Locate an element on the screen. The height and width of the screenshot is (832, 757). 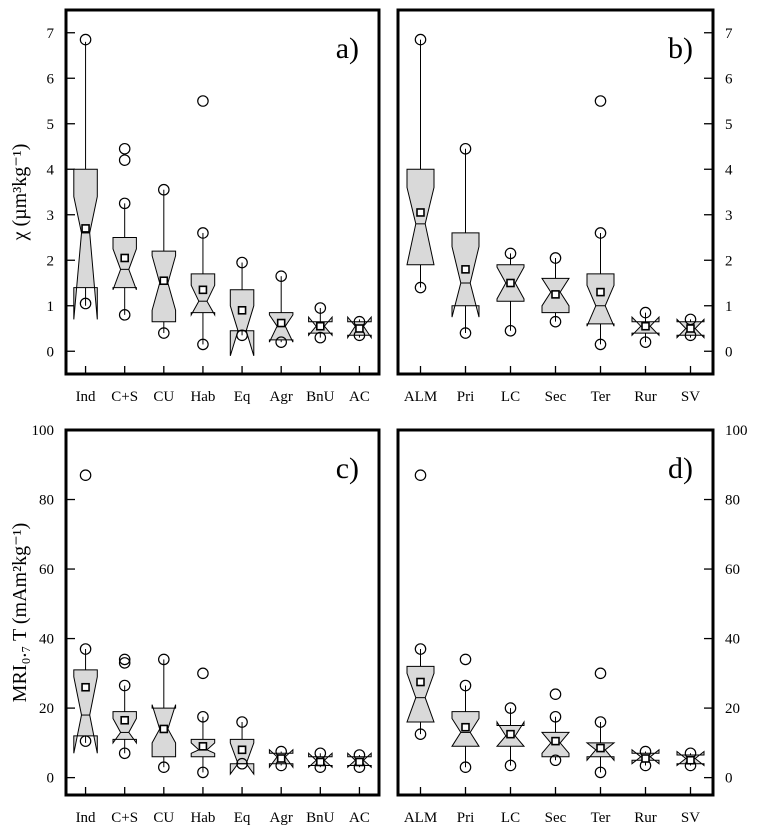
box-Ind is located at coordinates (85, 176).